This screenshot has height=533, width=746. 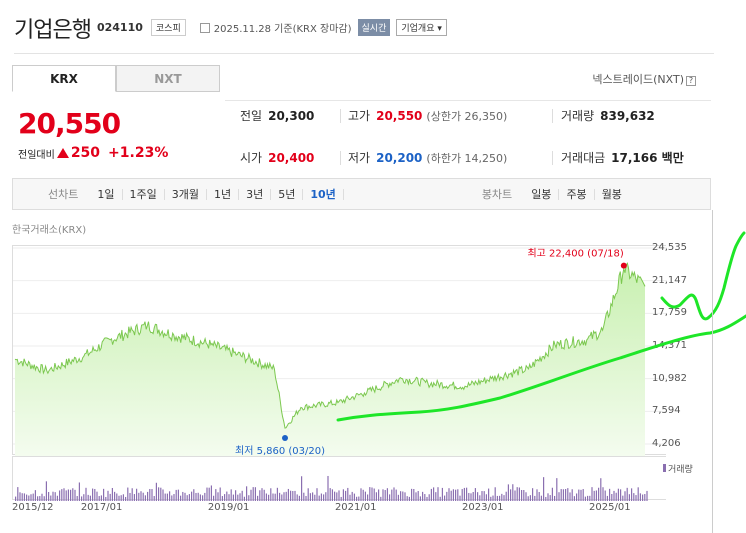 I want to click on period-10y: 10년, so click(x=323, y=194).